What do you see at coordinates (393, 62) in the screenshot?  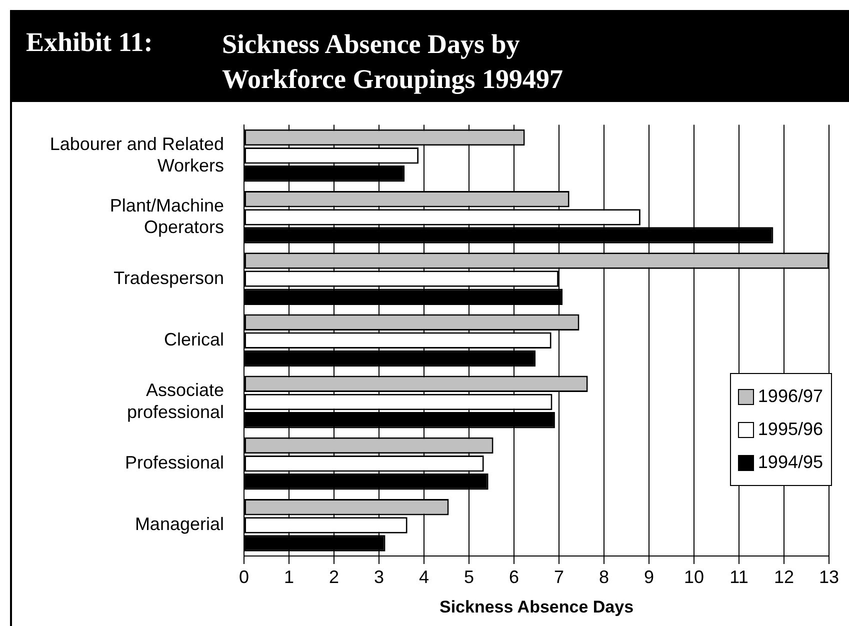 I see `chart-subtitle: Sickness Absence Days by Workforce Groupings 199497` at bounding box center [393, 62].